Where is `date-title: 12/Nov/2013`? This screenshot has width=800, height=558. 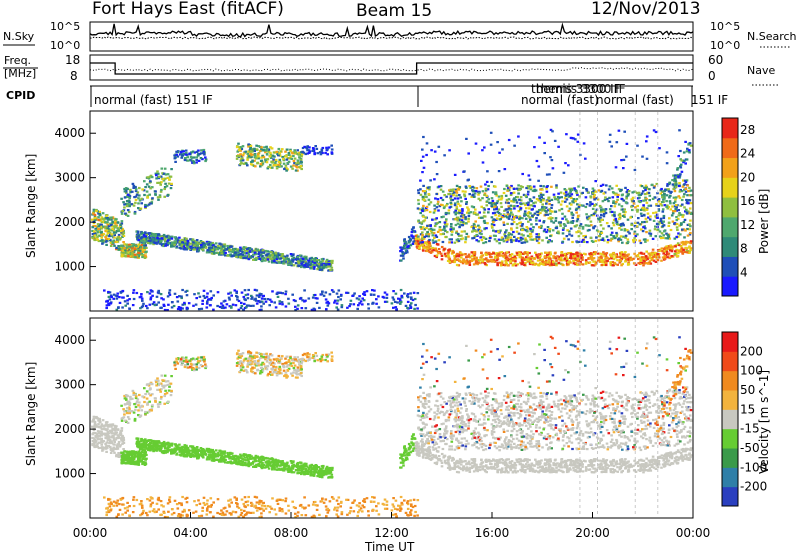
date-title: 12/Nov/2013 is located at coordinates (646, 9).